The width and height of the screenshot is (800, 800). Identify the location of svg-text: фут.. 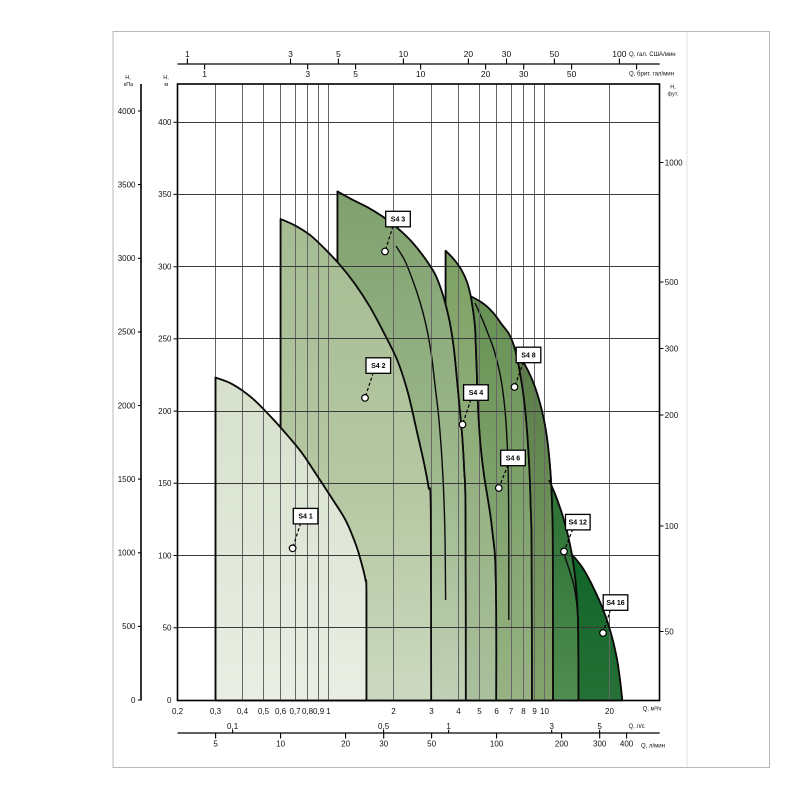
(673, 95).